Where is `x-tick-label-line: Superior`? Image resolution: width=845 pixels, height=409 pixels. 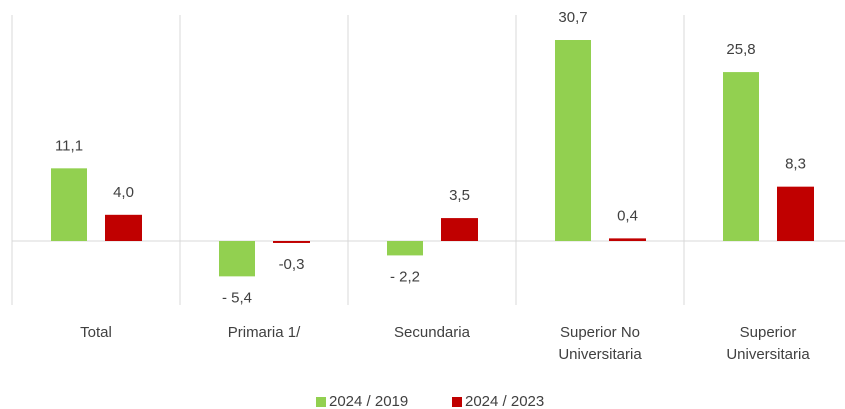
x-tick-label-line: Superior is located at coordinates (768, 332).